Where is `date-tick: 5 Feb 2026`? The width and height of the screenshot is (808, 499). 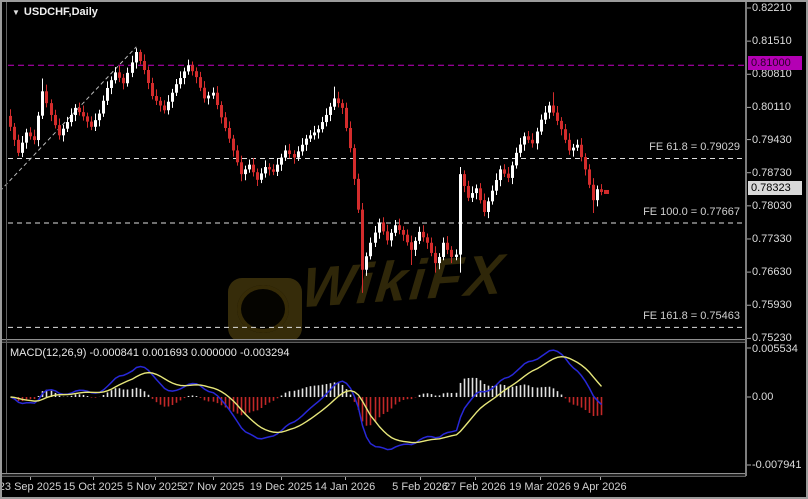
date-tick: 5 Feb 2026 is located at coordinates (420, 487).